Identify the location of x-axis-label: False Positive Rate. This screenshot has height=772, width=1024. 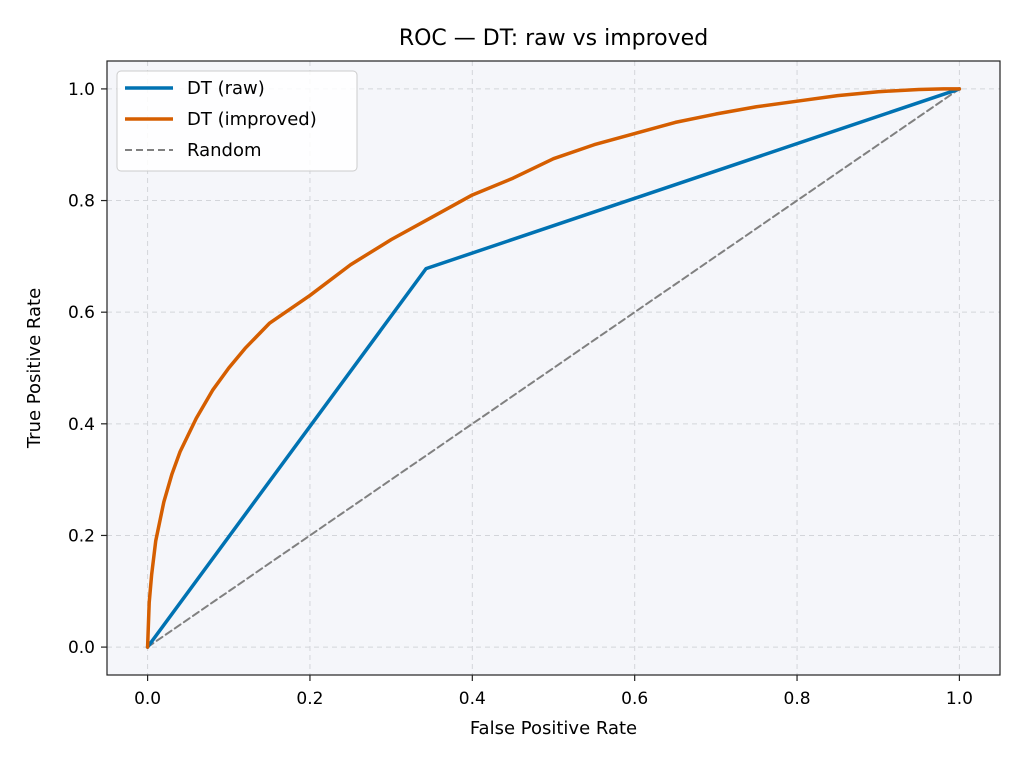
(553, 728).